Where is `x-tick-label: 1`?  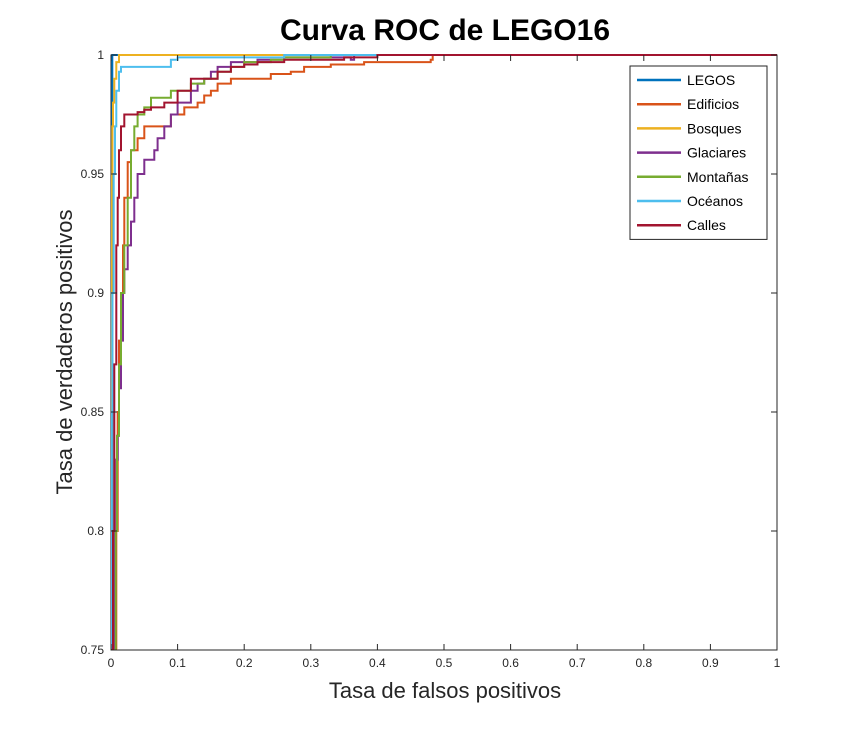
x-tick-label: 1 is located at coordinates (777, 663).